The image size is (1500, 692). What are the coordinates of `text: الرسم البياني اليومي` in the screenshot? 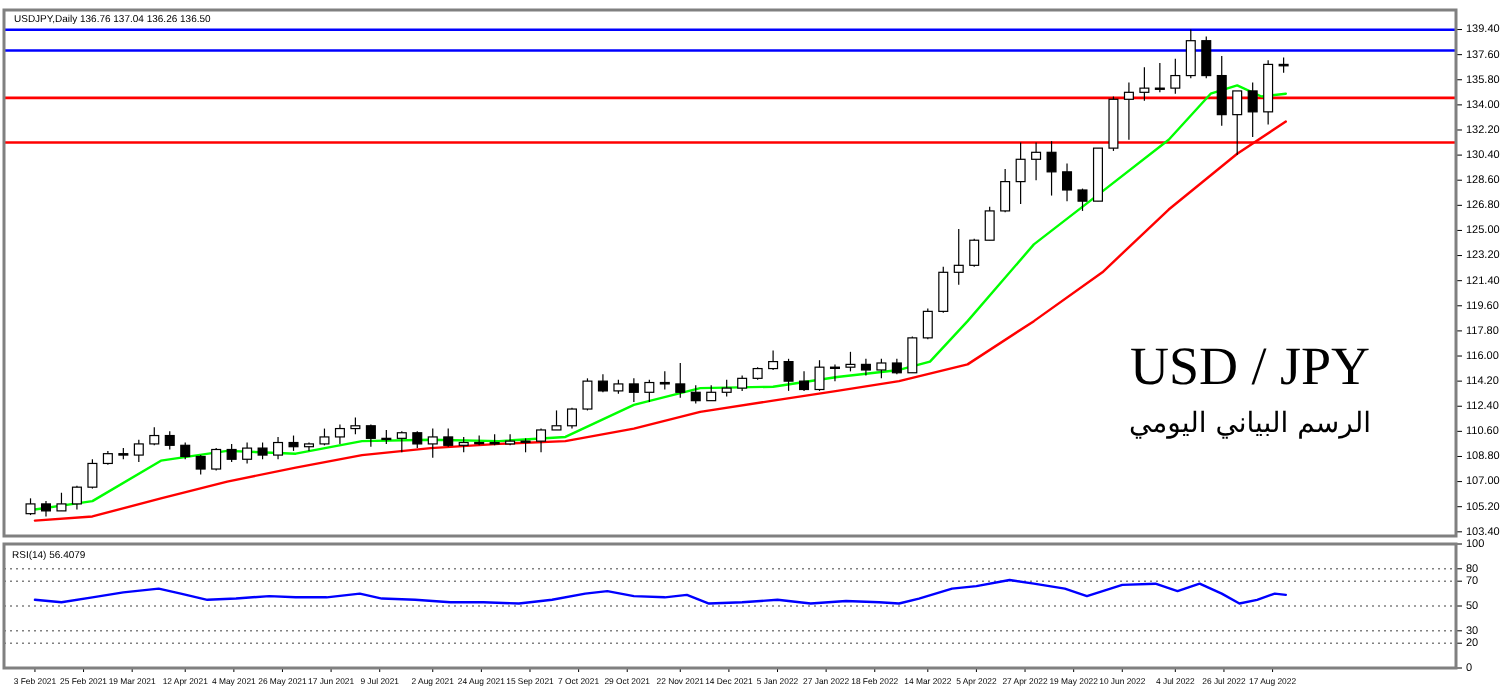 It's located at (1250, 424).